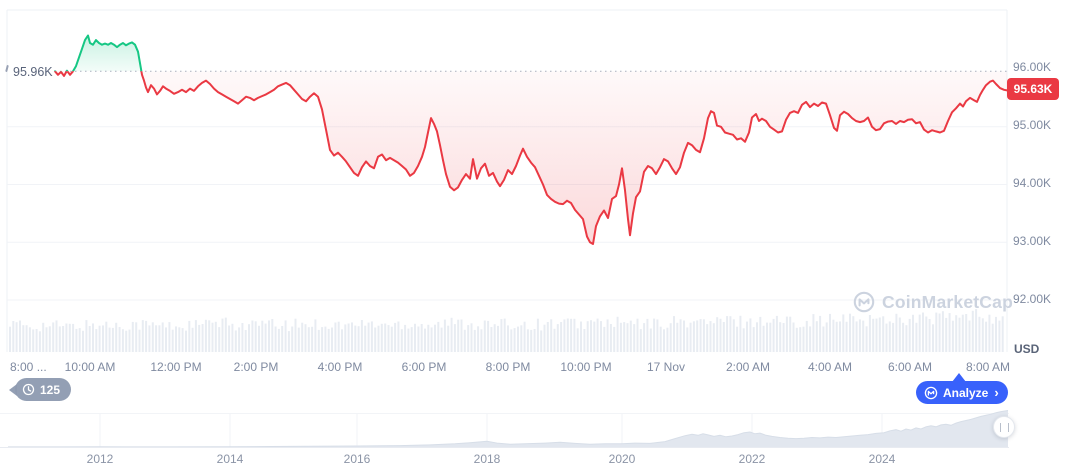  Describe the element at coordinates (966, 392) in the screenshot. I see `analyze-button-label: Analyze` at that location.